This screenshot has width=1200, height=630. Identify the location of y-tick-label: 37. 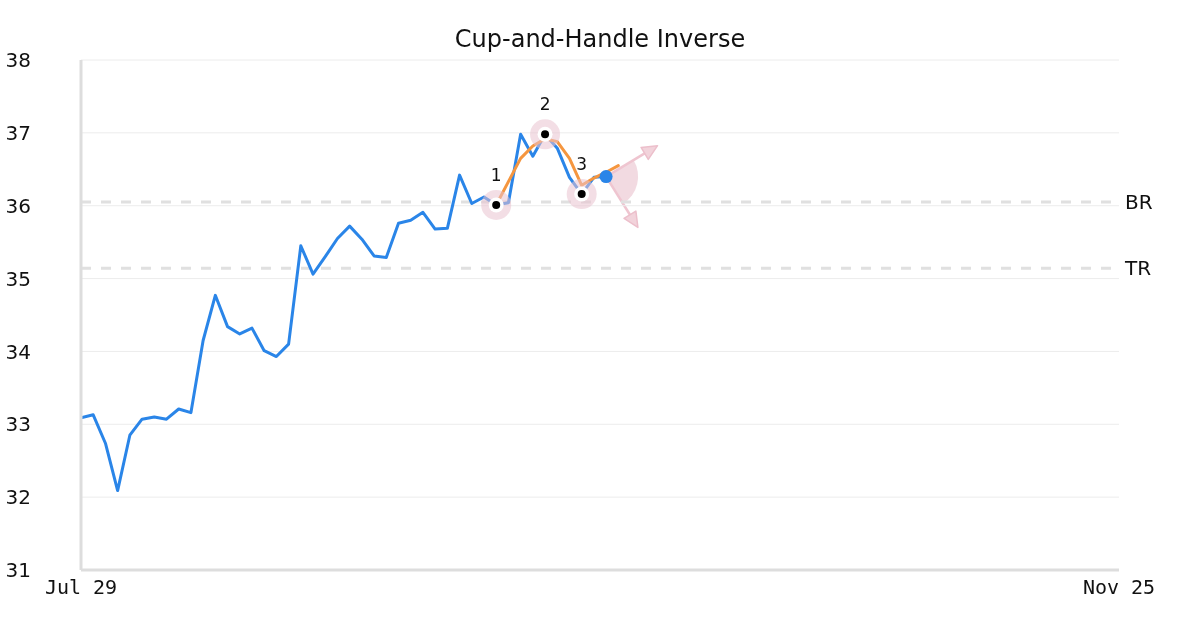
(18, 132).